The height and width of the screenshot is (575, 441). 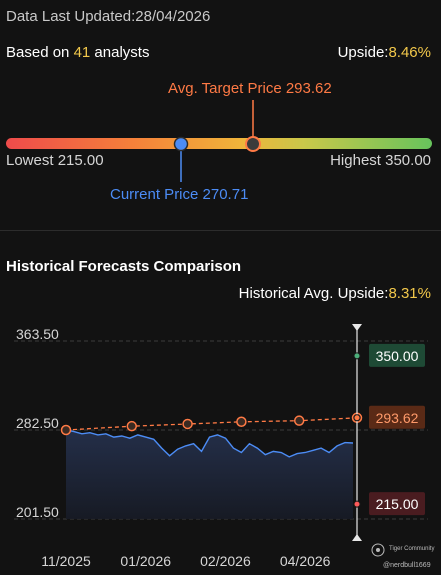 I want to click on historical-upside-value: 8.31%, so click(x=409, y=293).